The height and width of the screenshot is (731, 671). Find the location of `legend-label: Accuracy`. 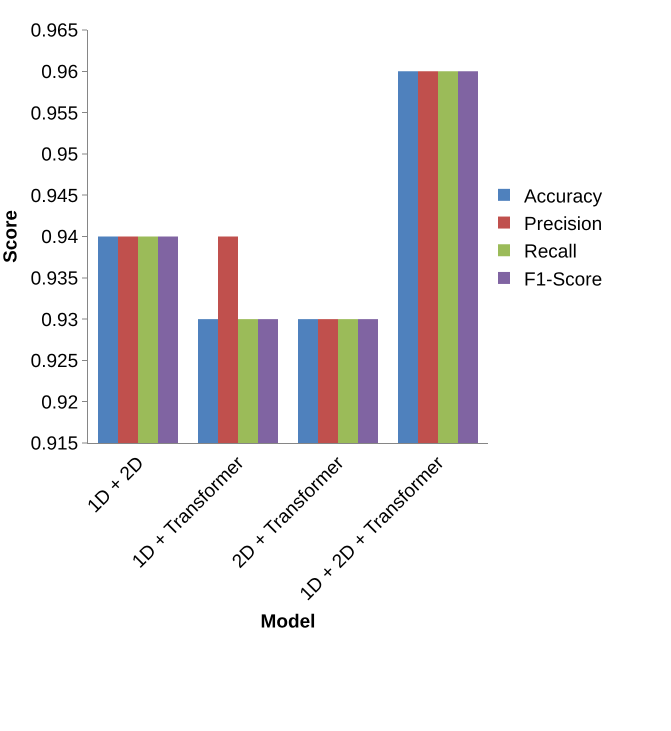

legend-label: Accuracy is located at coordinates (563, 197).